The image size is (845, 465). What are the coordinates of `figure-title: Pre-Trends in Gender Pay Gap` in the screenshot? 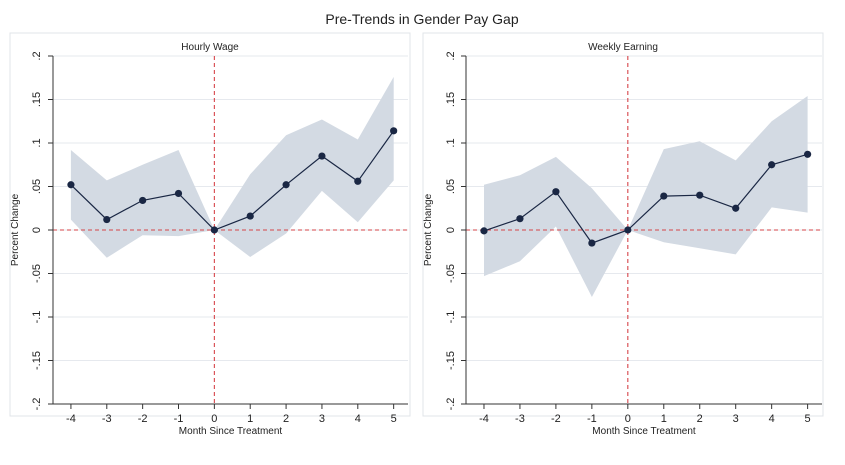 It's located at (421, 19).